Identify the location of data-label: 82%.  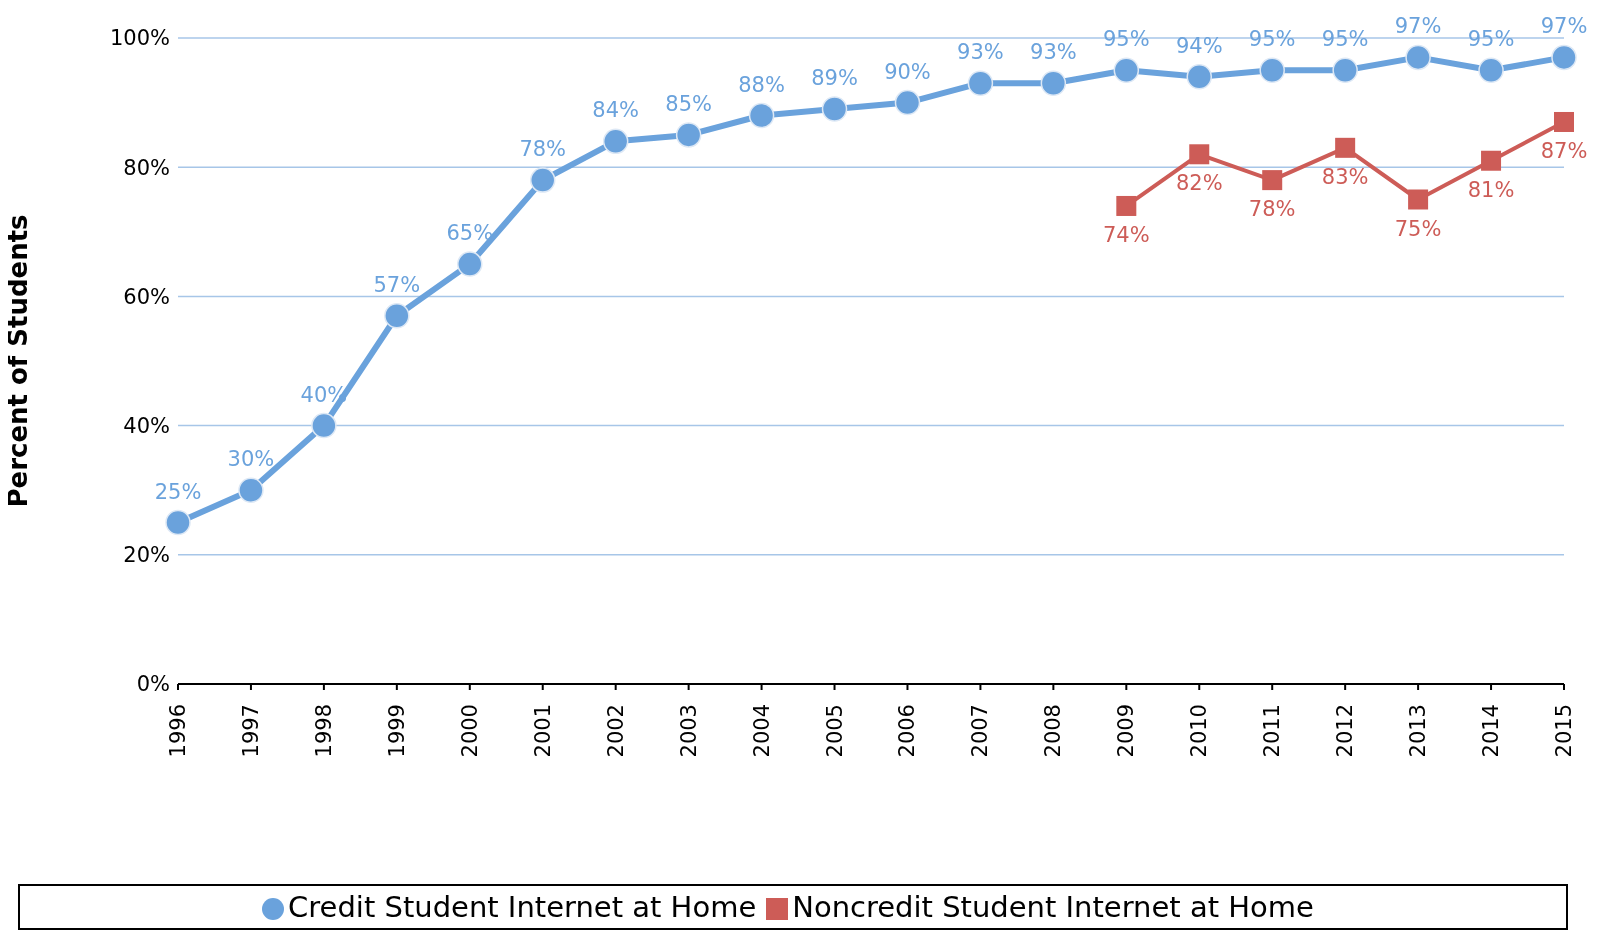
(1199, 183).